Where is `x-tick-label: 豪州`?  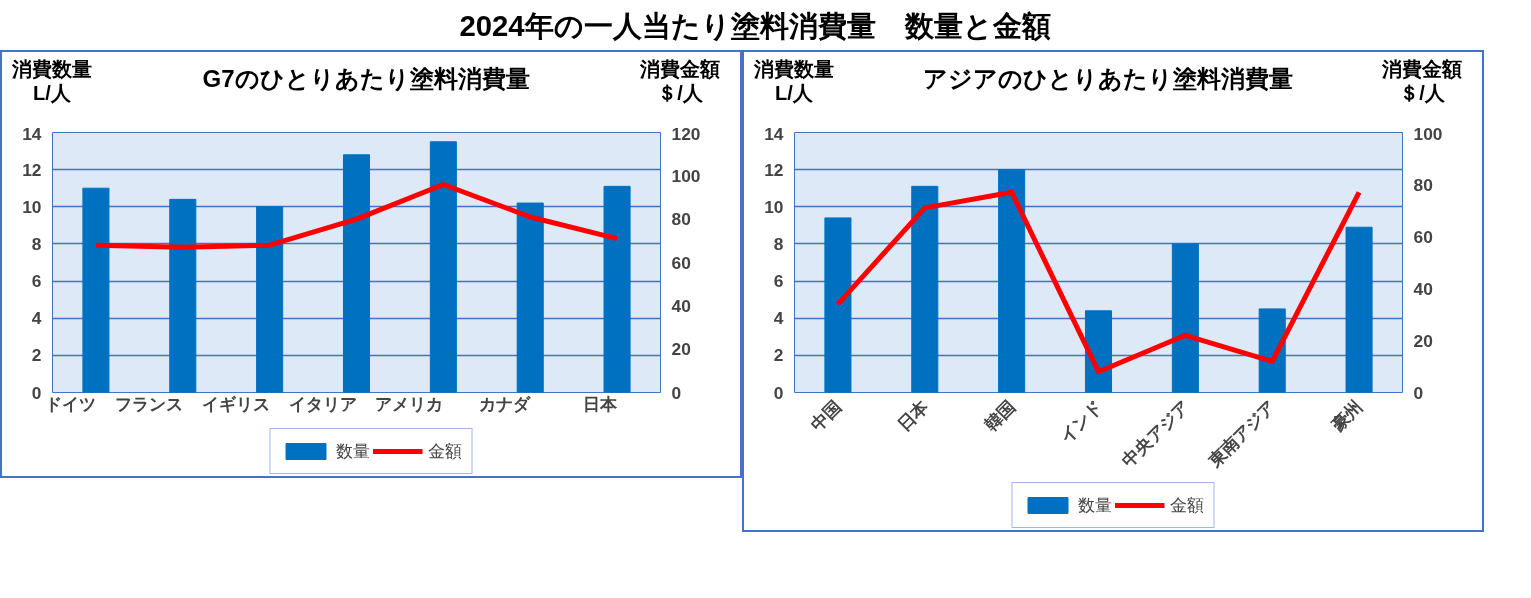
x-tick-label: 豪州 is located at coordinates (1347, 416).